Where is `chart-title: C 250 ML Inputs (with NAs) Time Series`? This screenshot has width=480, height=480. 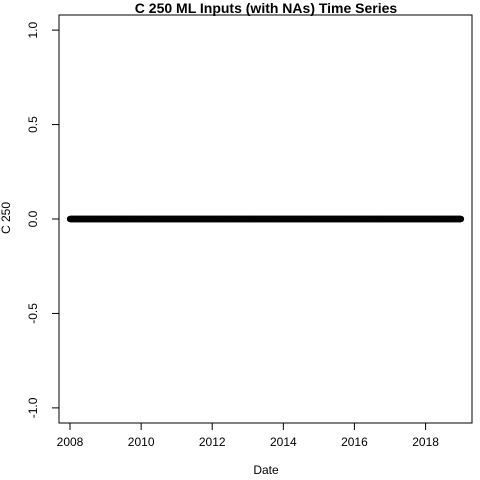 chart-title: C 250 ML Inputs (with NAs) Time Series is located at coordinates (266, 8).